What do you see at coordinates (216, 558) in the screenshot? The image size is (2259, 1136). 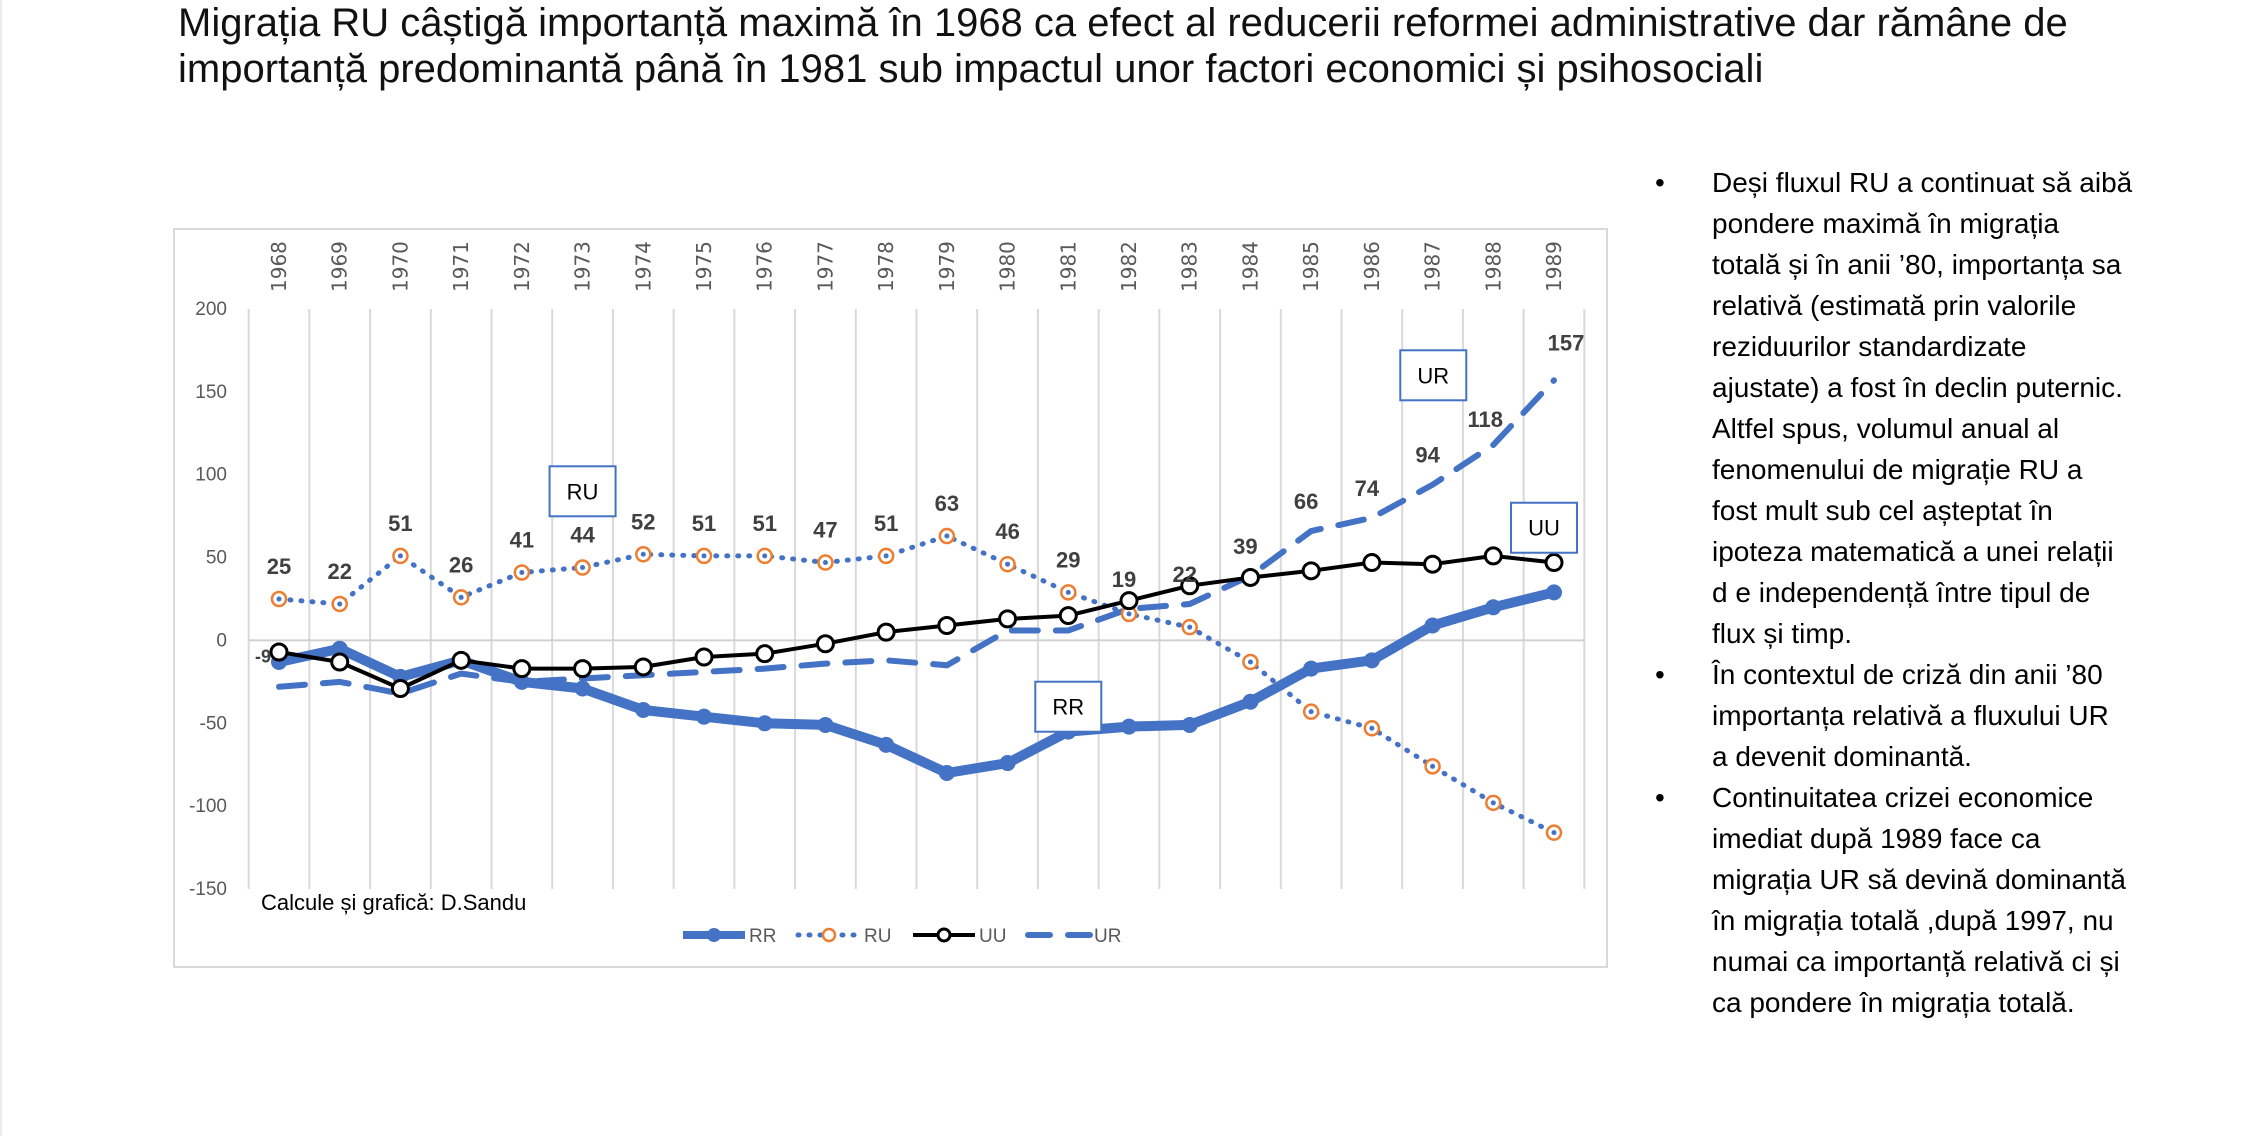 I see `y-tick-label: 50` at bounding box center [216, 558].